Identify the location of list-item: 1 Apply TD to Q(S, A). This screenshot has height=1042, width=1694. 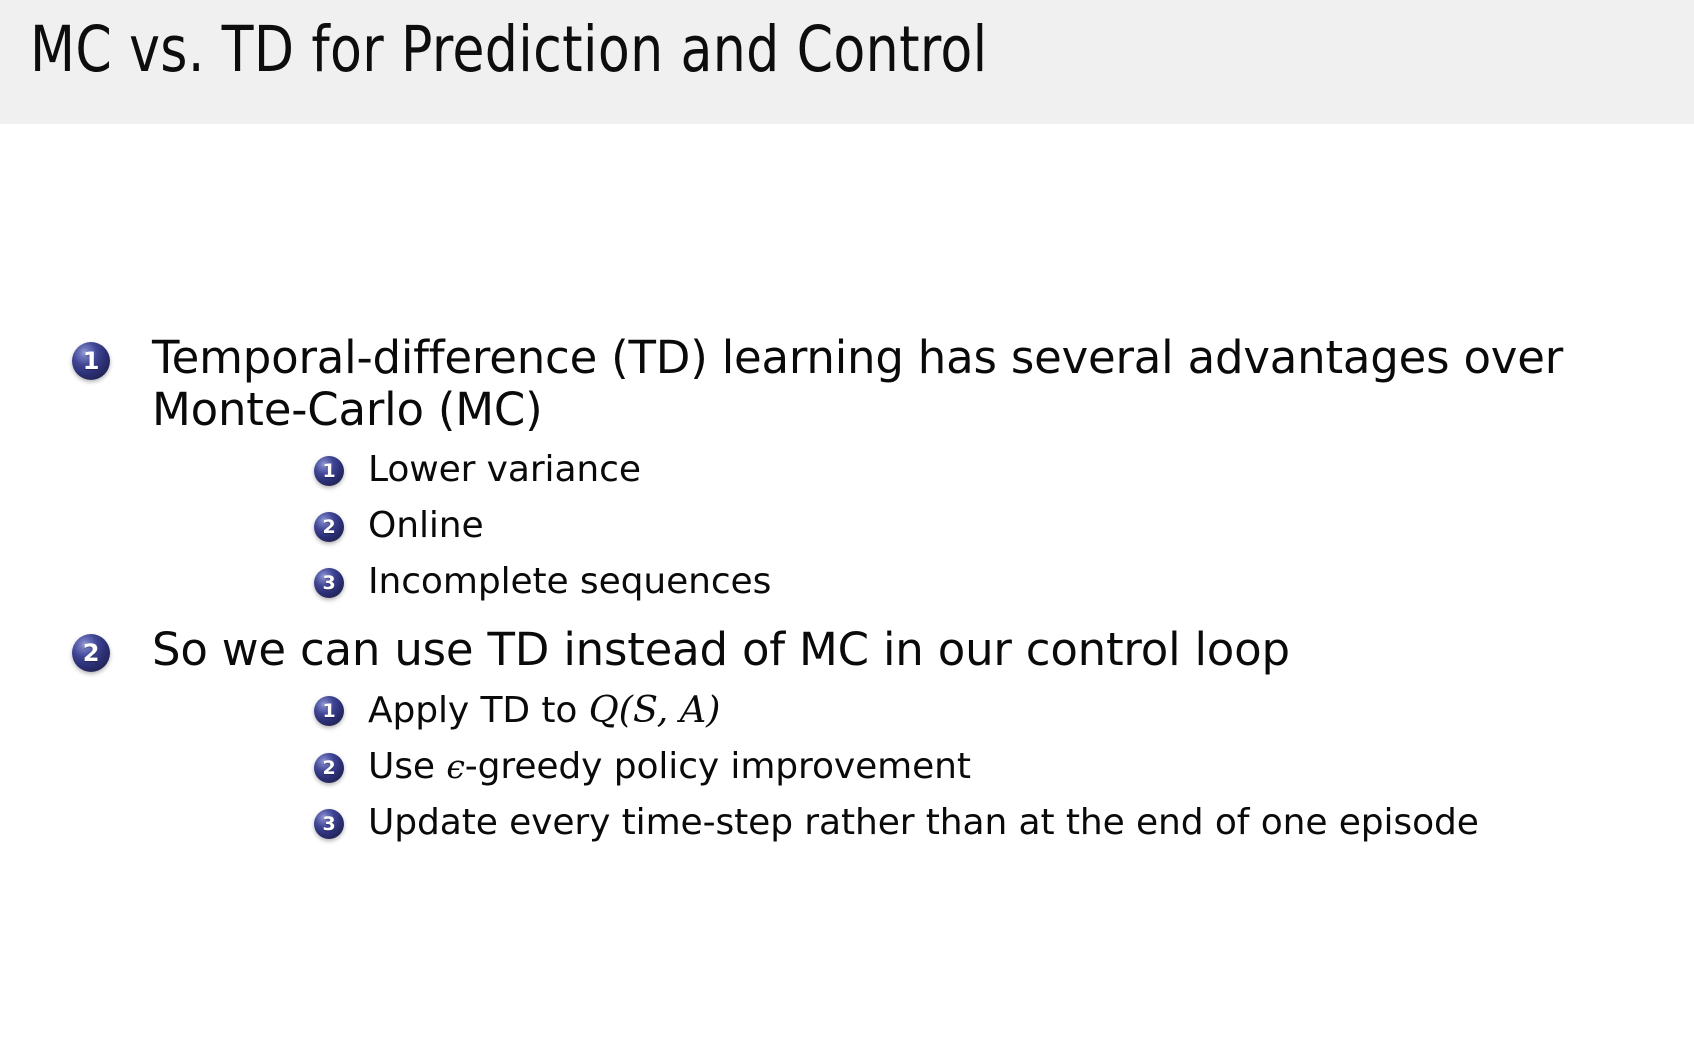
(977, 710).